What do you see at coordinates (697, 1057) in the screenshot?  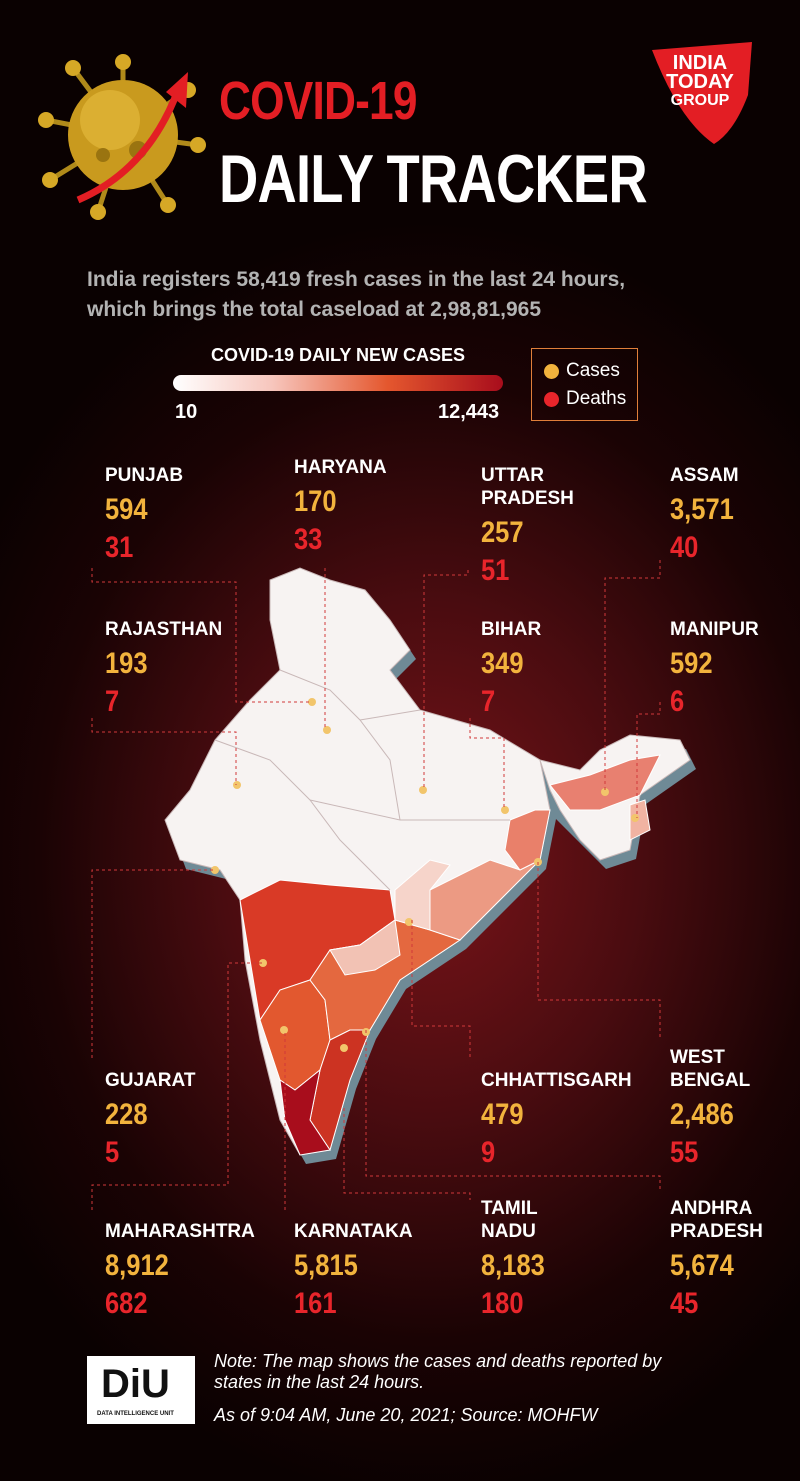 I see `state-name: WEST` at bounding box center [697, 1057].